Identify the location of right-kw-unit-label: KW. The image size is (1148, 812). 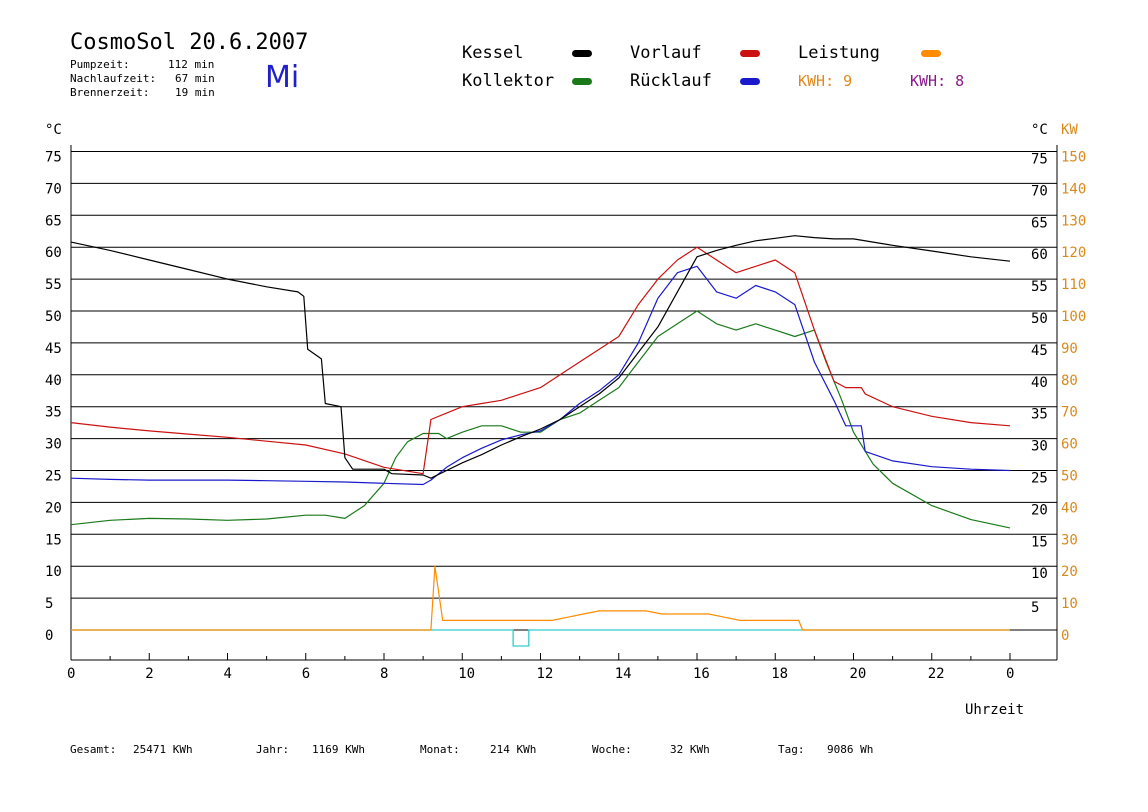
(1069, 130).